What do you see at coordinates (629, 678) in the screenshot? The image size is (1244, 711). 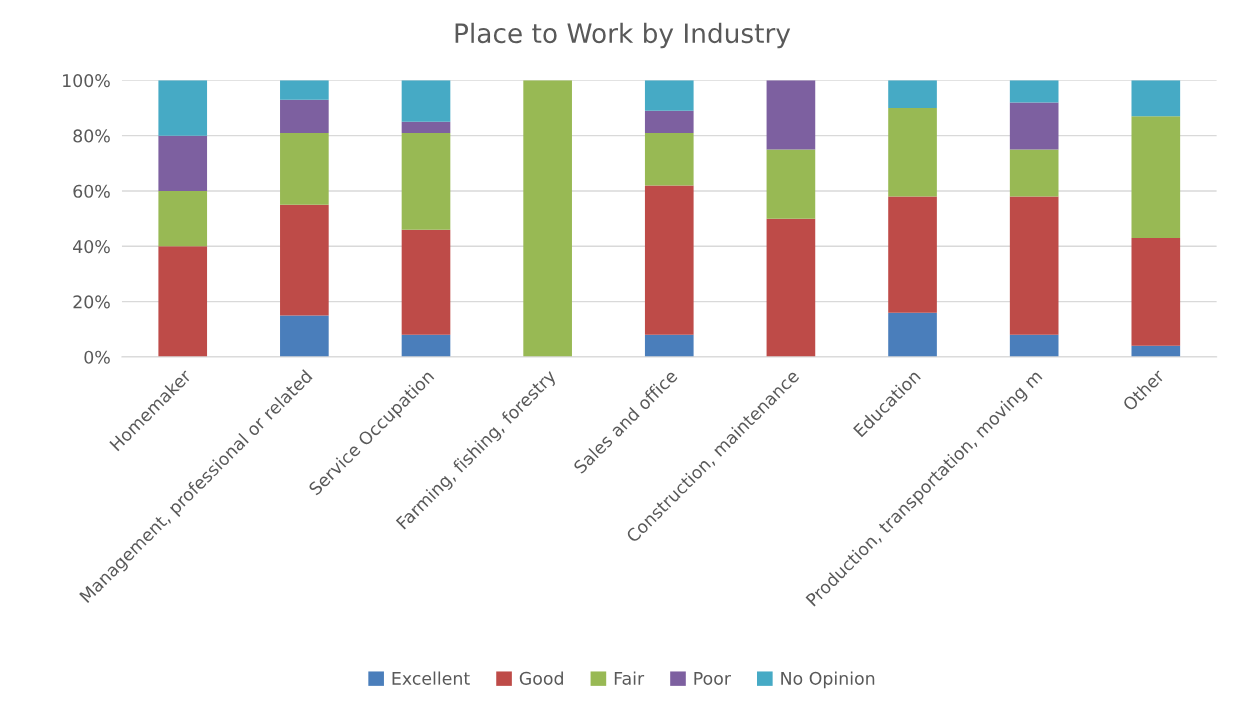 I see `legend-label: Fair` at bounding box center [629, 678].